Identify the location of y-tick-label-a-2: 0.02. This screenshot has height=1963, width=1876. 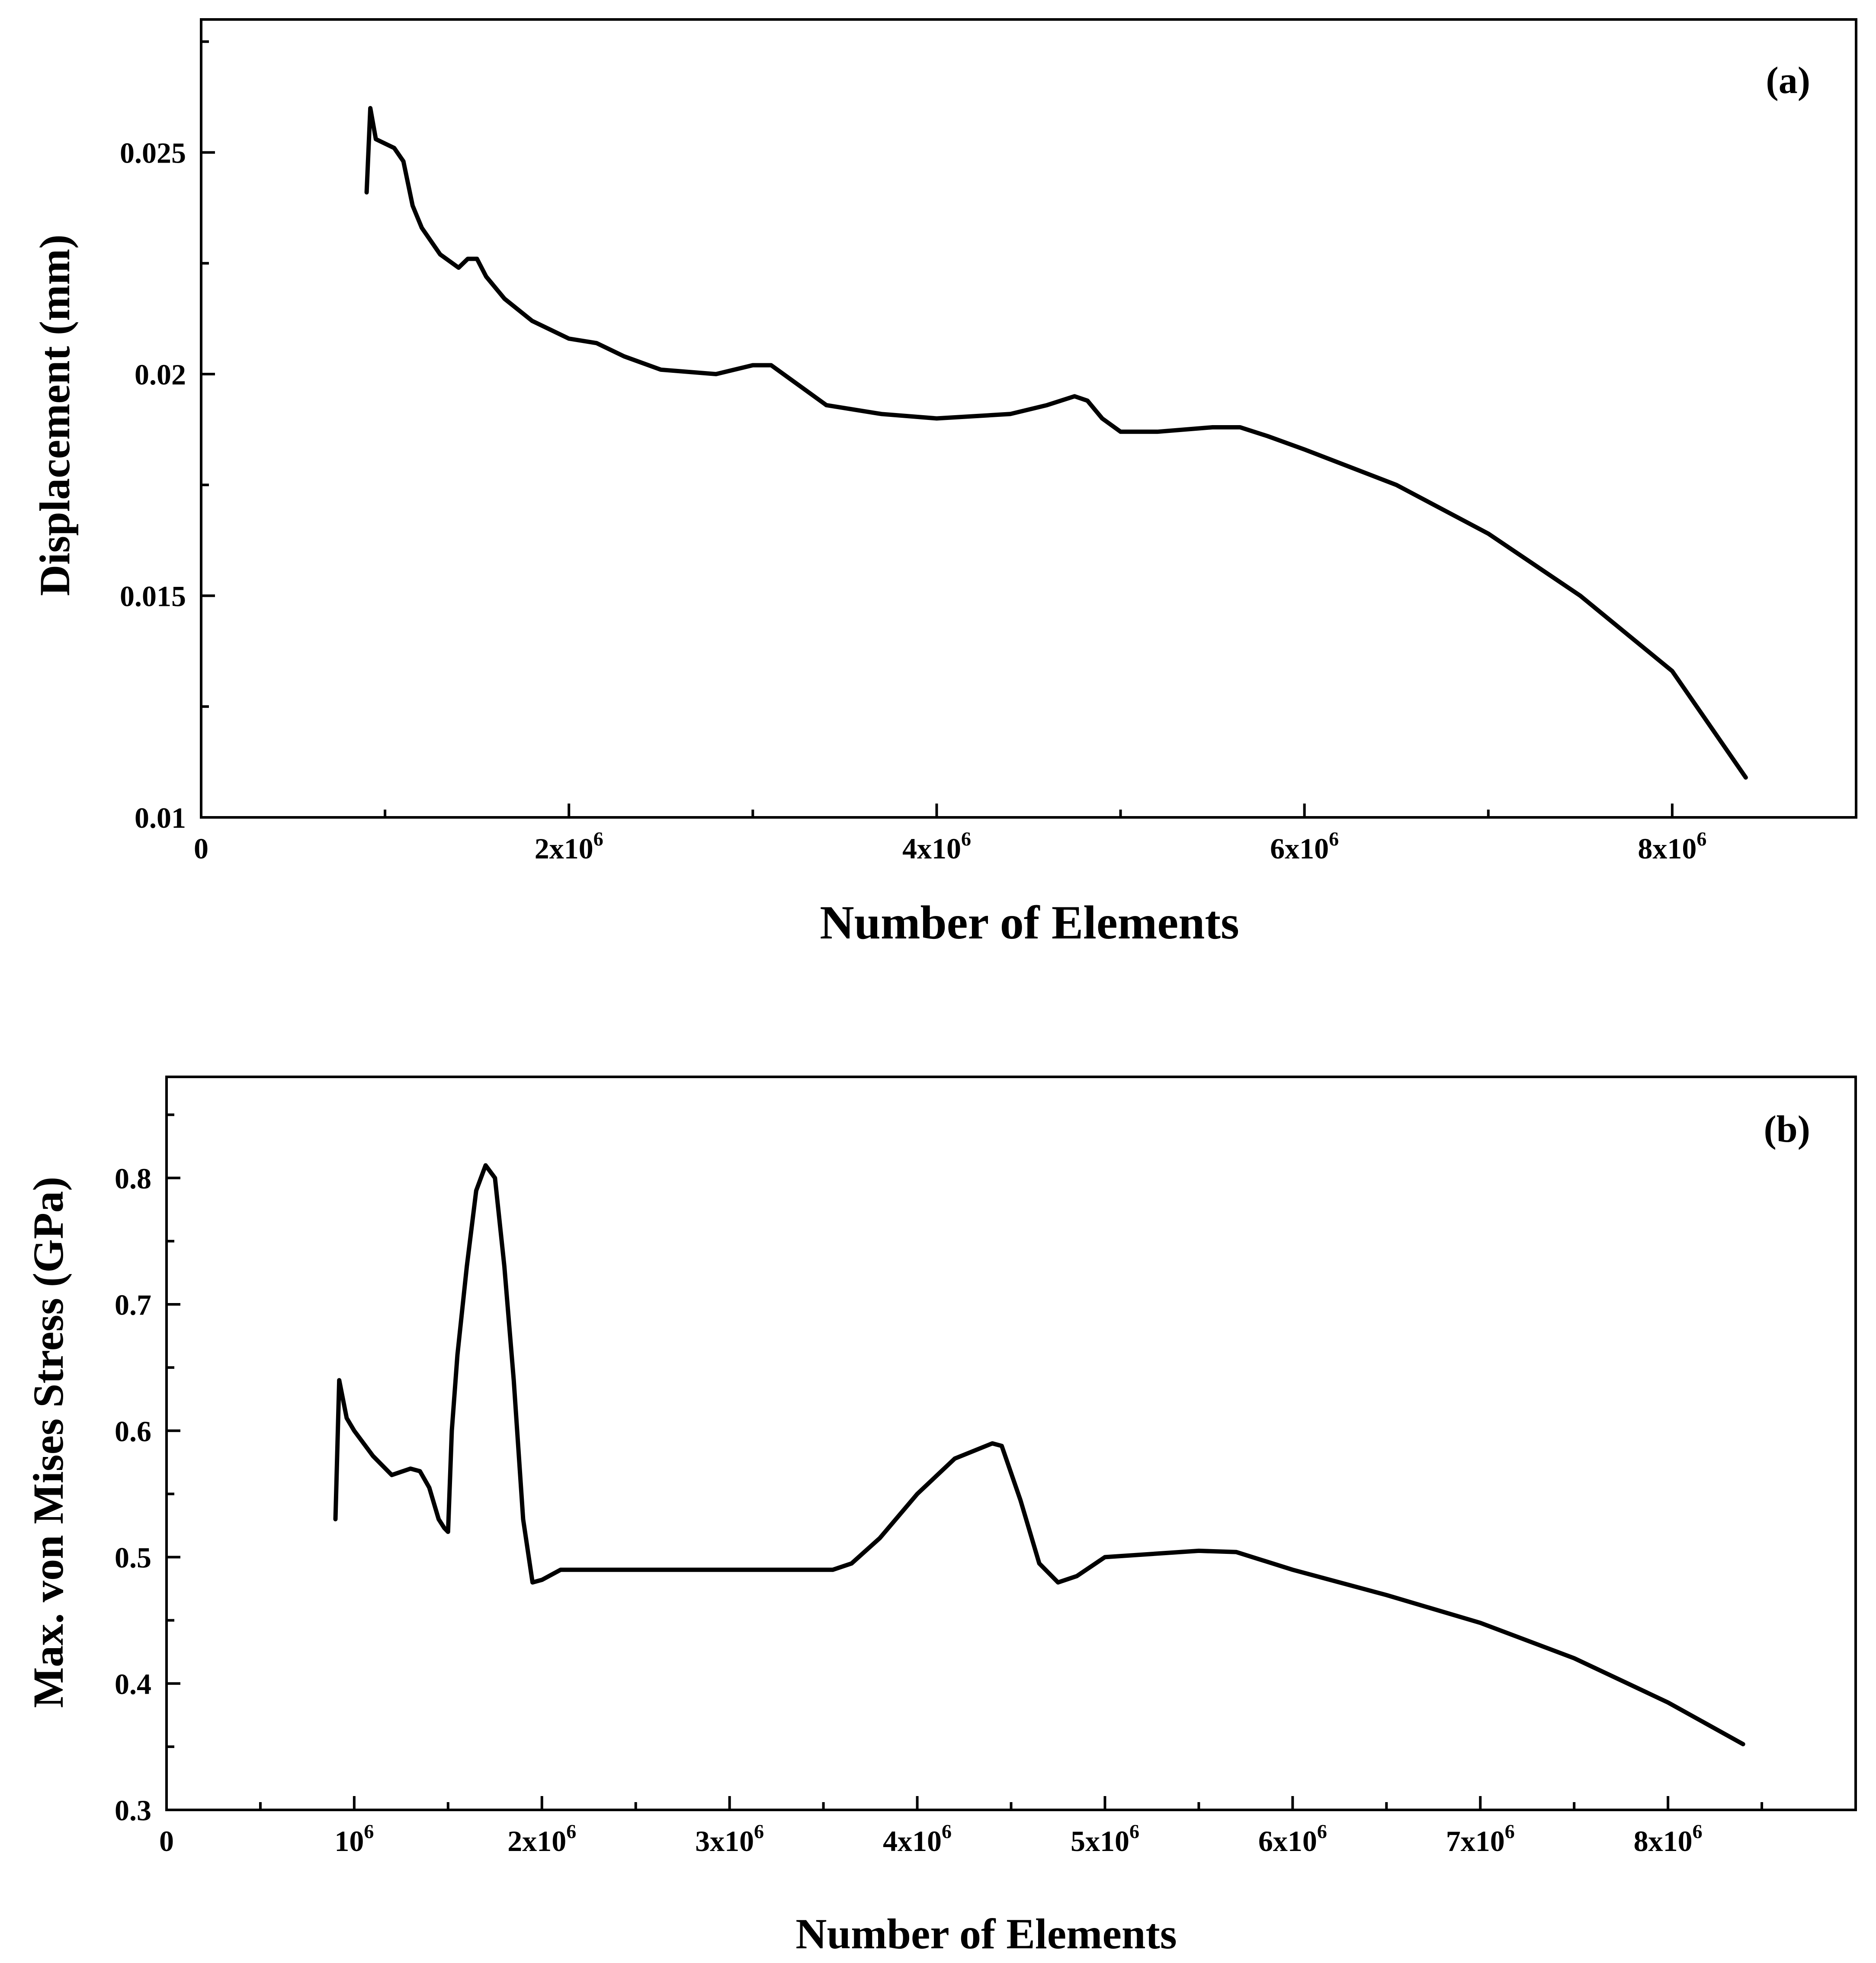
(160, 374).